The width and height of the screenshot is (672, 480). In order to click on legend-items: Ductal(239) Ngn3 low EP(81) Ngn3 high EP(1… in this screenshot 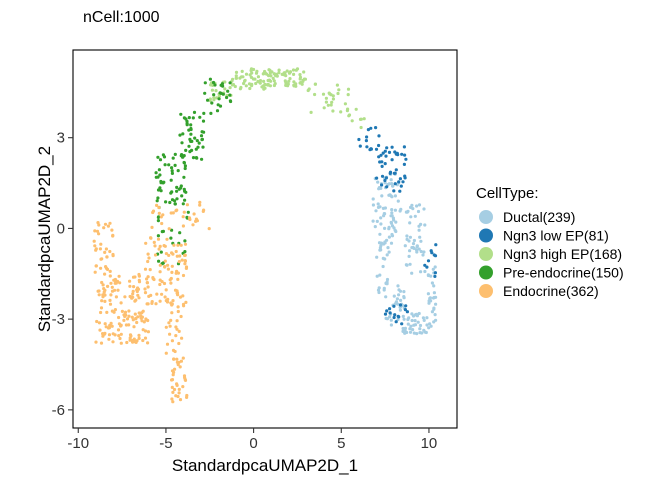, I will do `click(551, 254)`.